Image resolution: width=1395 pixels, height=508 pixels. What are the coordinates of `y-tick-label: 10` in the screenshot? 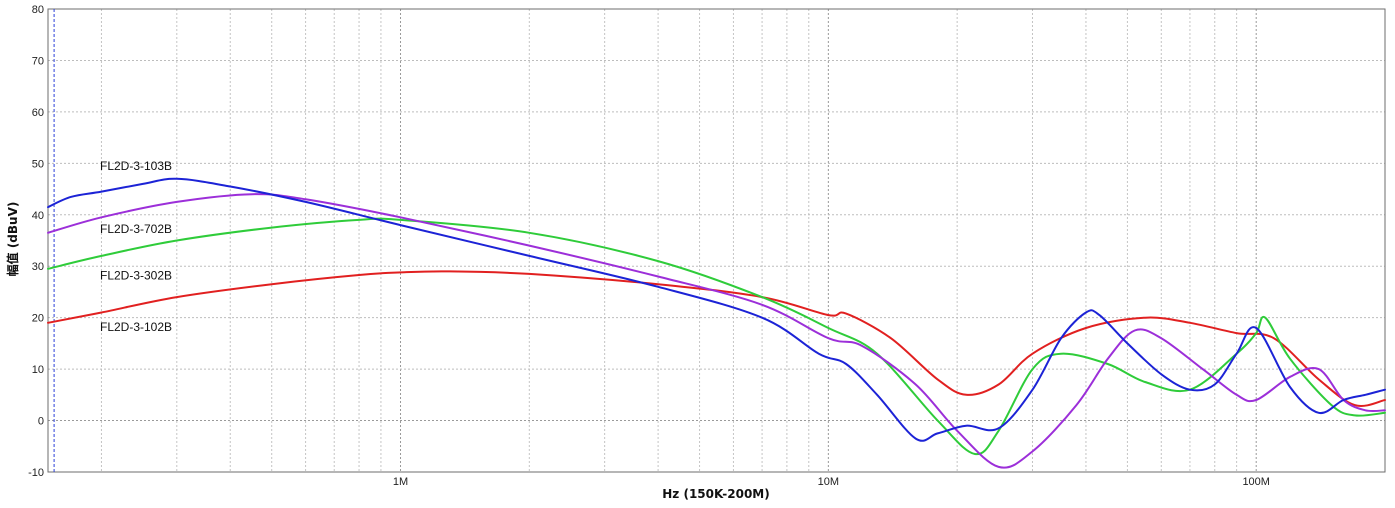 It's located at (38, 370).